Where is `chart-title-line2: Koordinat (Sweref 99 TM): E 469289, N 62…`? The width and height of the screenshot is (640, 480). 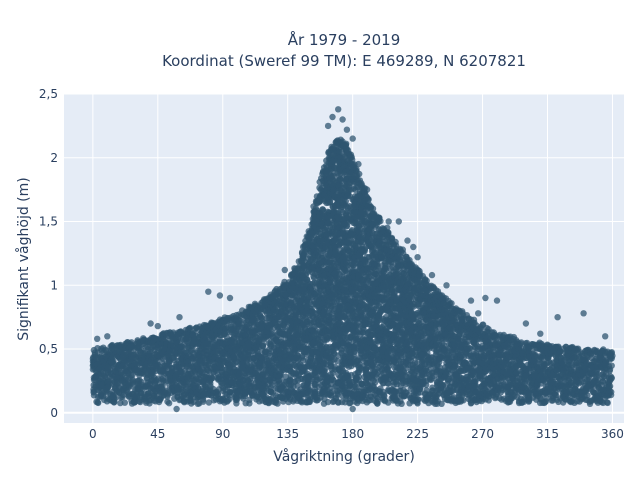
chart-title-line2: Koordinat (Sweref 99 TM): E 469289, N 62… is located at coordinates (344, 61).